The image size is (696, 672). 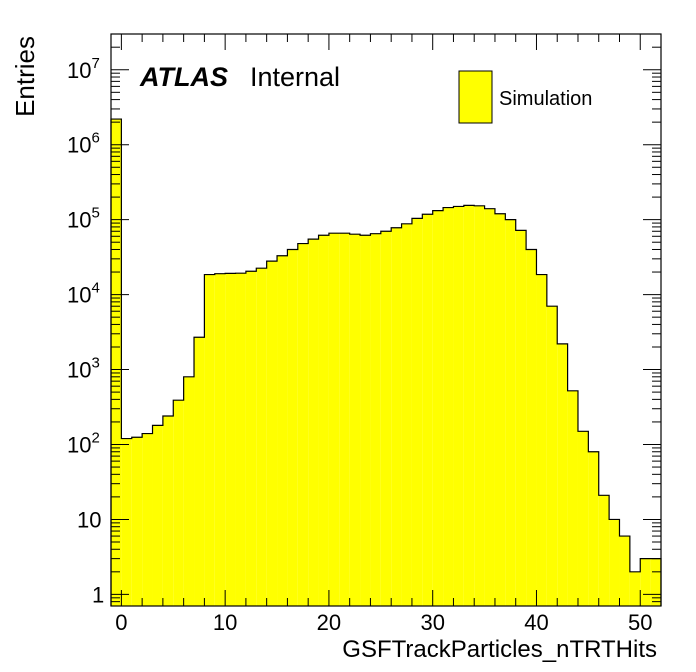 What do you see at coordinates (640, 622) in the screenshot?
I see `x-tick-label: 50` at bounding box center [640, 622].